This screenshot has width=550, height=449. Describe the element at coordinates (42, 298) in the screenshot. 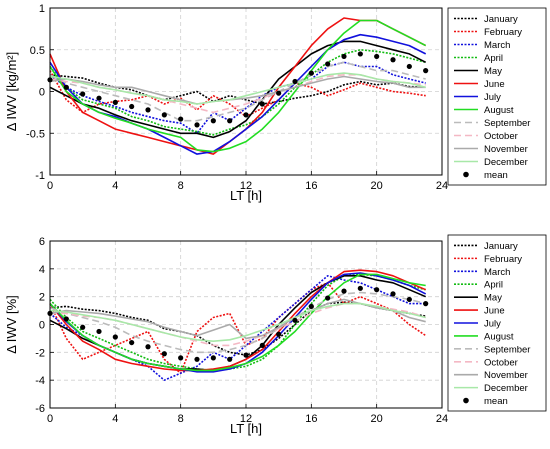

I see `panel2-y-tick-label: 2` at that location.